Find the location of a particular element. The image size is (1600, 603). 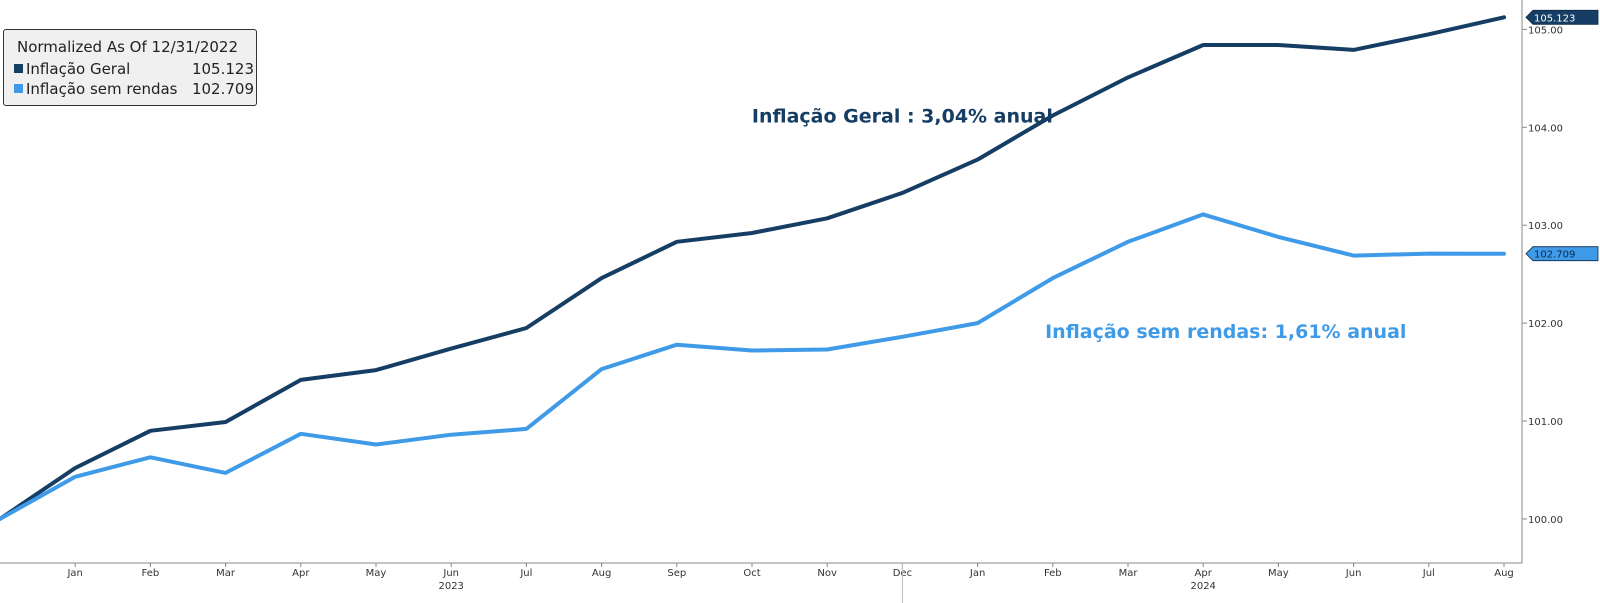

x-tick-label: Sep is located at coordinates (676, 573).